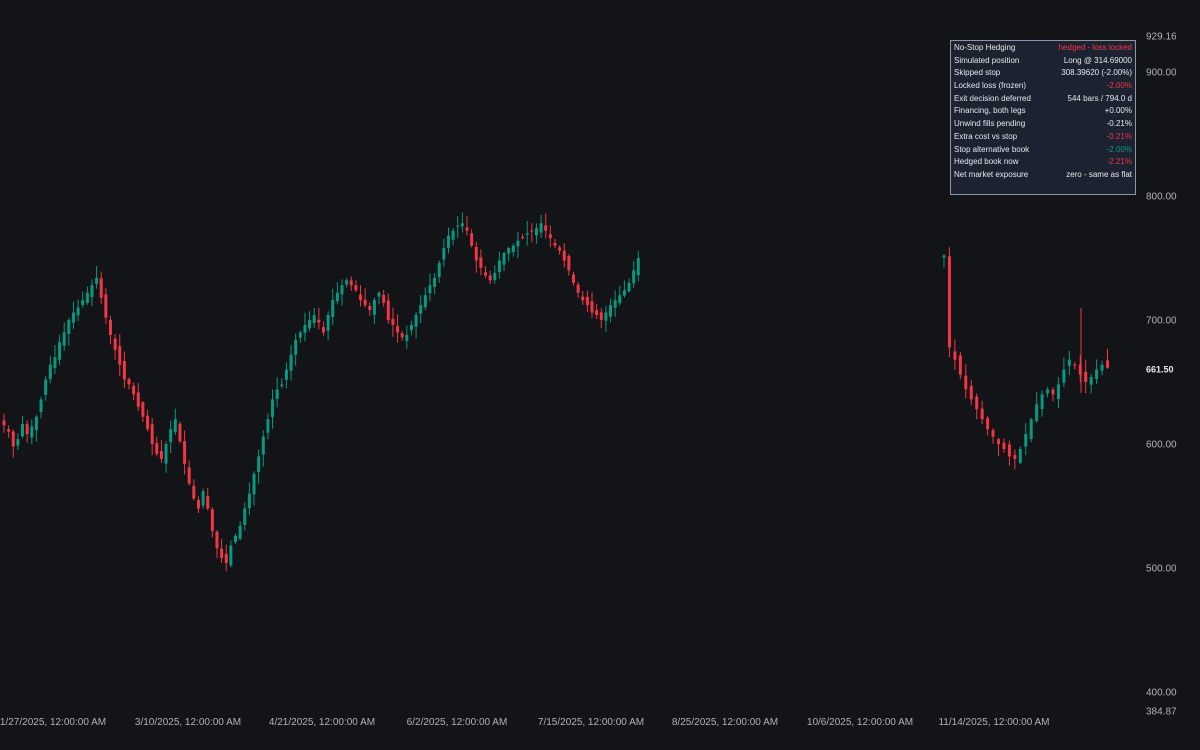 The height and width of the screenshot is (750, 1200). I want to click on stats-value: hedged - loss locked, so click(1095, 47).